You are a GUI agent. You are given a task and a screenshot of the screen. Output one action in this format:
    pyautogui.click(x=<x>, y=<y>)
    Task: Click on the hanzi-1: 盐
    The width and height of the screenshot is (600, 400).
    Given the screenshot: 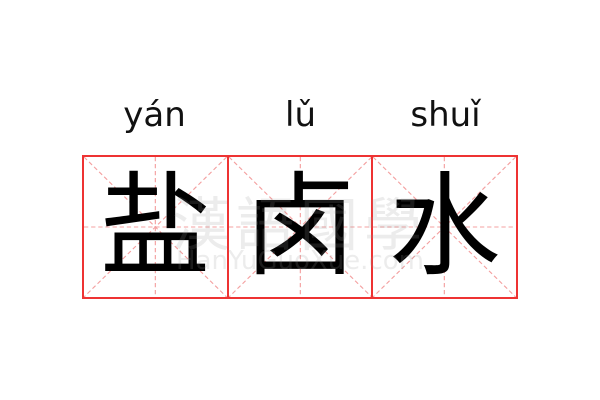 What is the action you would take?
    pyautogui.click(x=155, y=227)
    